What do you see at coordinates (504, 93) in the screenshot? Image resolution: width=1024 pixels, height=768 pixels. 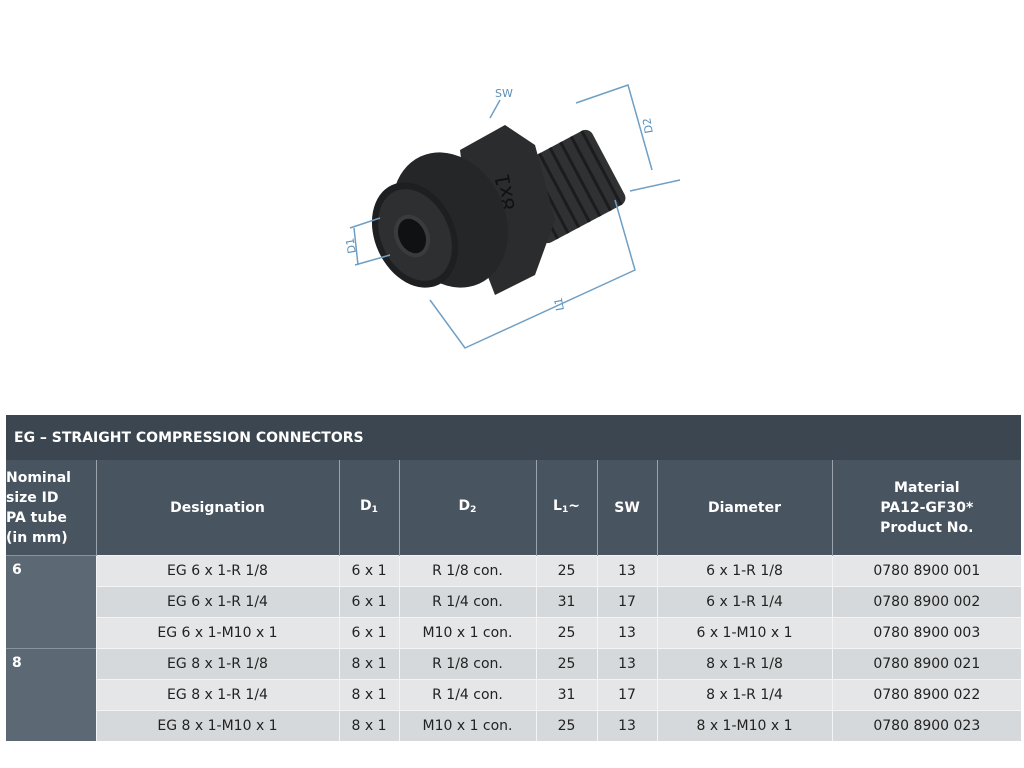 I see `dimension-label-sw: SW` at bounding box center [504, 93].